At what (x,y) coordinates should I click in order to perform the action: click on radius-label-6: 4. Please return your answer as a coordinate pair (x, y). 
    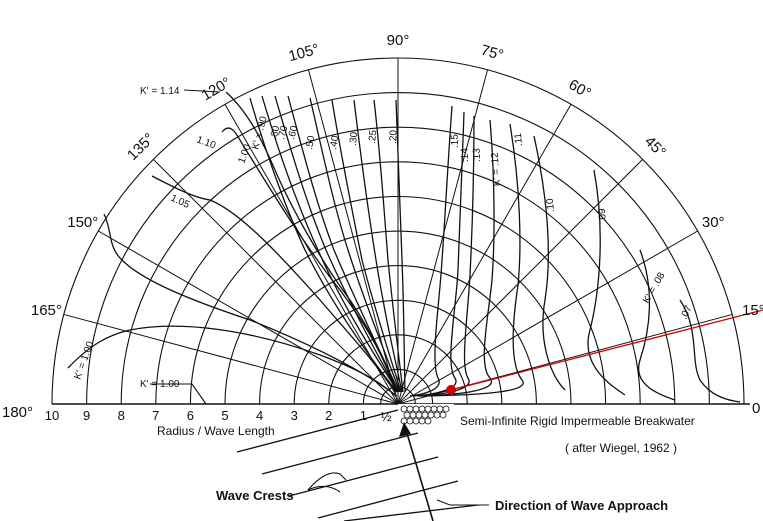
    Looking at the image, I should click on (259, 415).